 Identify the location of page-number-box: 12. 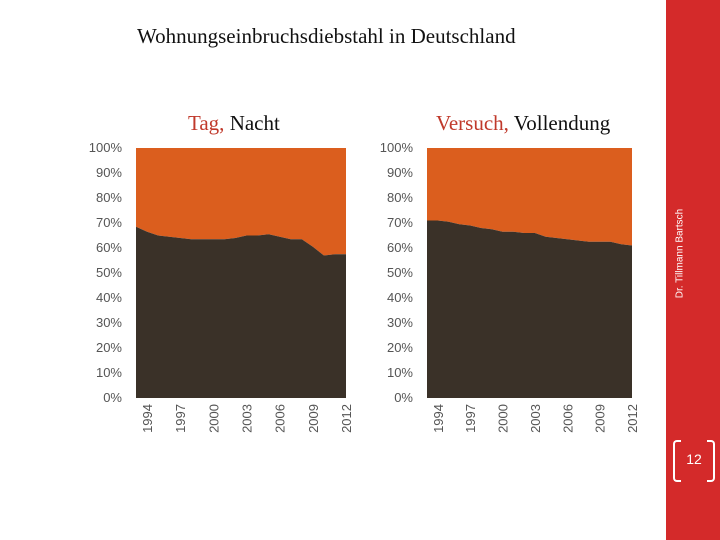
(694, 461).